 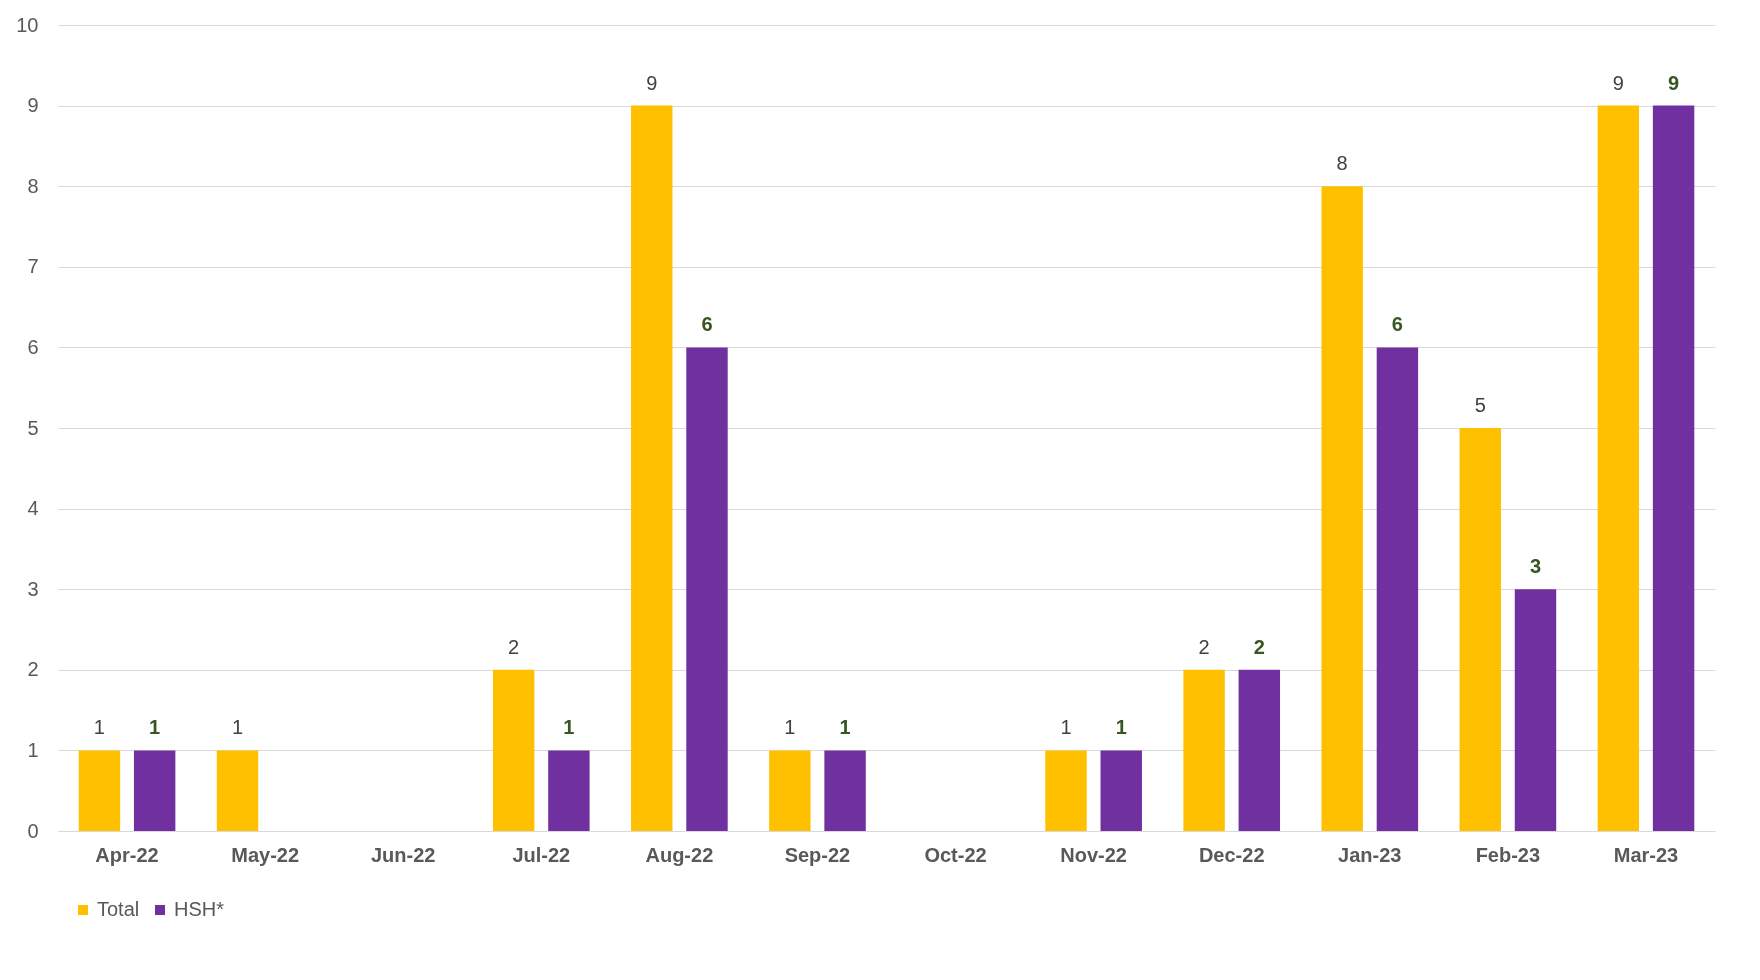 I want to click on x-tick-label: Jan-23, so click(x=1370, y=854).